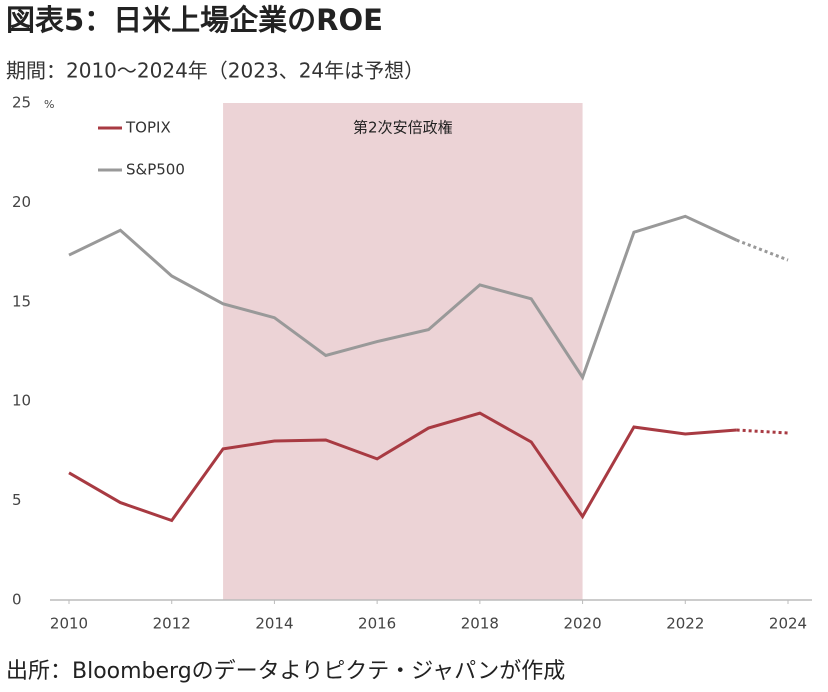  What do you see at coordinates (403, 128) in the screenshot?
I see `shade-label: 第2次安倍政権` at bounding box center [403, 128].